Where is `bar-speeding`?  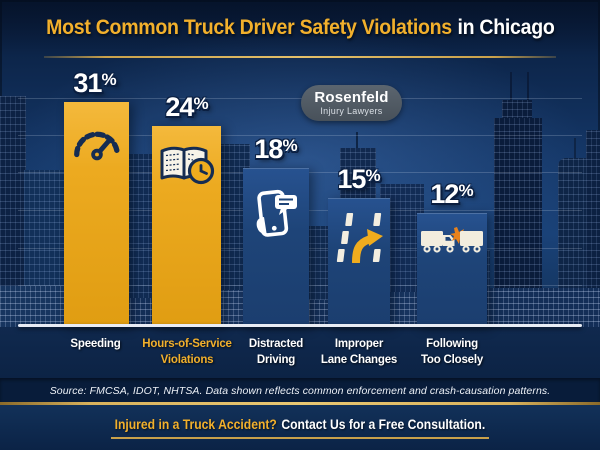
bar-speeding is located at coordinates (96, 214).